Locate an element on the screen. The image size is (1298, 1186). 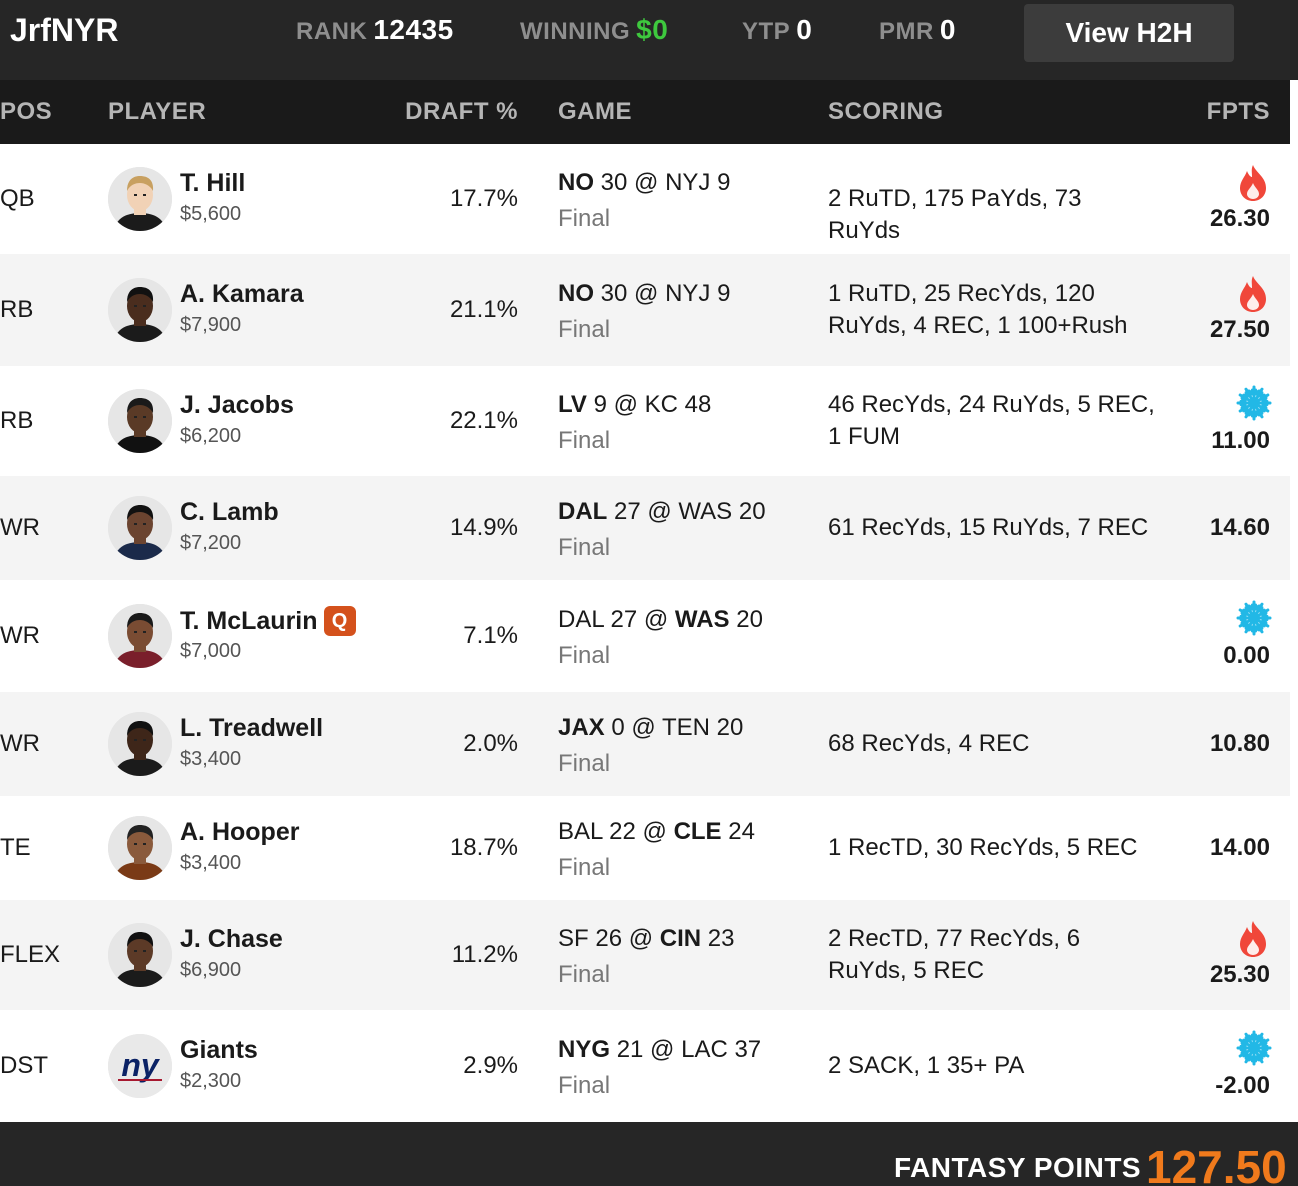
player-name-cell: J. Jacobs is located at coordinates (237, 405).